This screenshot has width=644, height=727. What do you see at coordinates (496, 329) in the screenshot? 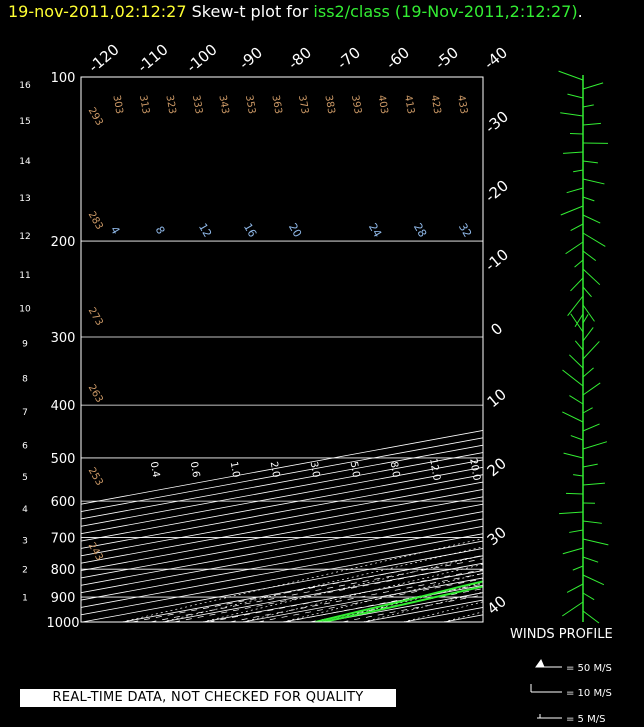
I see `temp-tick-right: 0` at bounding box center [496, 329].